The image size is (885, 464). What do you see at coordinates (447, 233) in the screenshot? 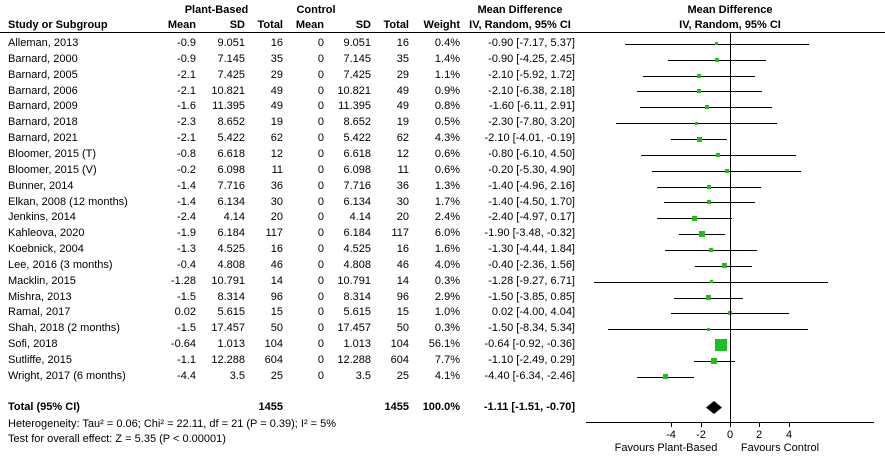
I see `cell-w: 6.0%` at bounding box center [447, 233].